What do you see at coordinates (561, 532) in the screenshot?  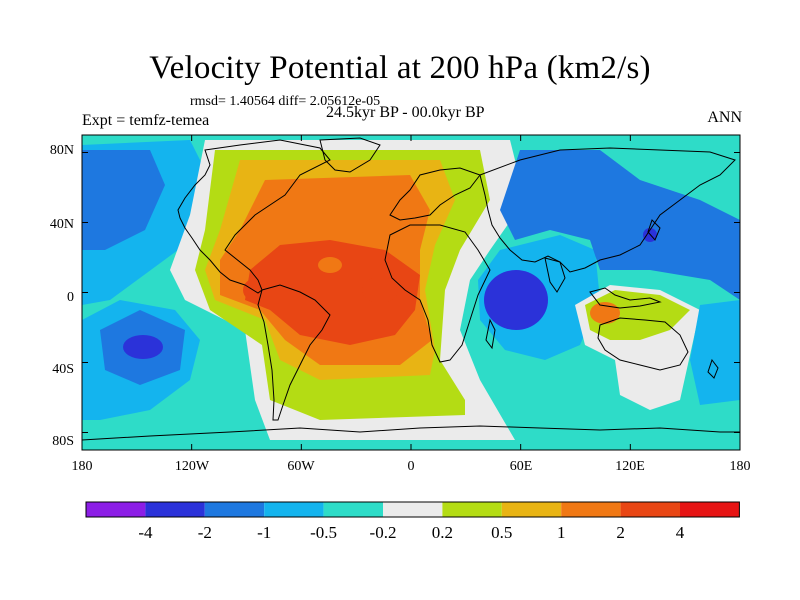 I see `colorbar-label-7: 1` at bounding box center [561, 532].